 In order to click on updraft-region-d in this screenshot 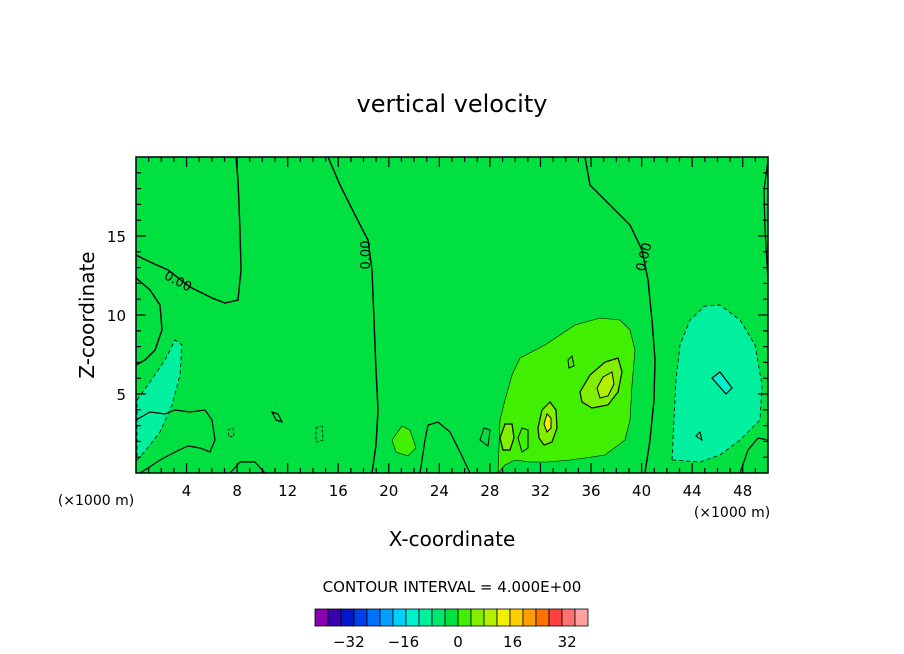, I will do `click(523, 440)`.